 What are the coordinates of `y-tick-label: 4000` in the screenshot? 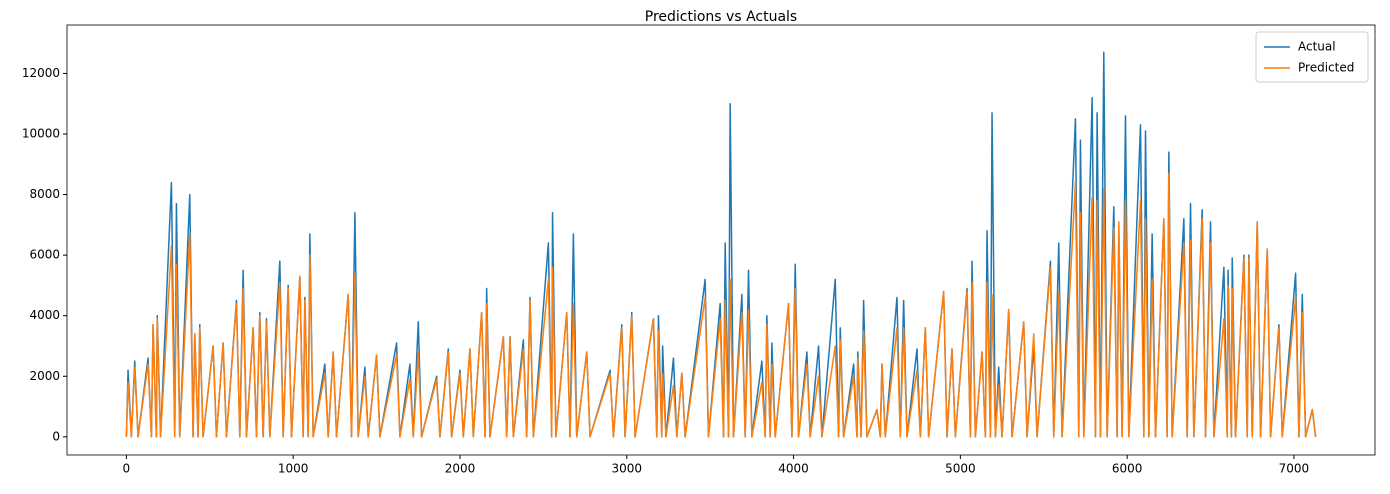 It's located at (44, 315).